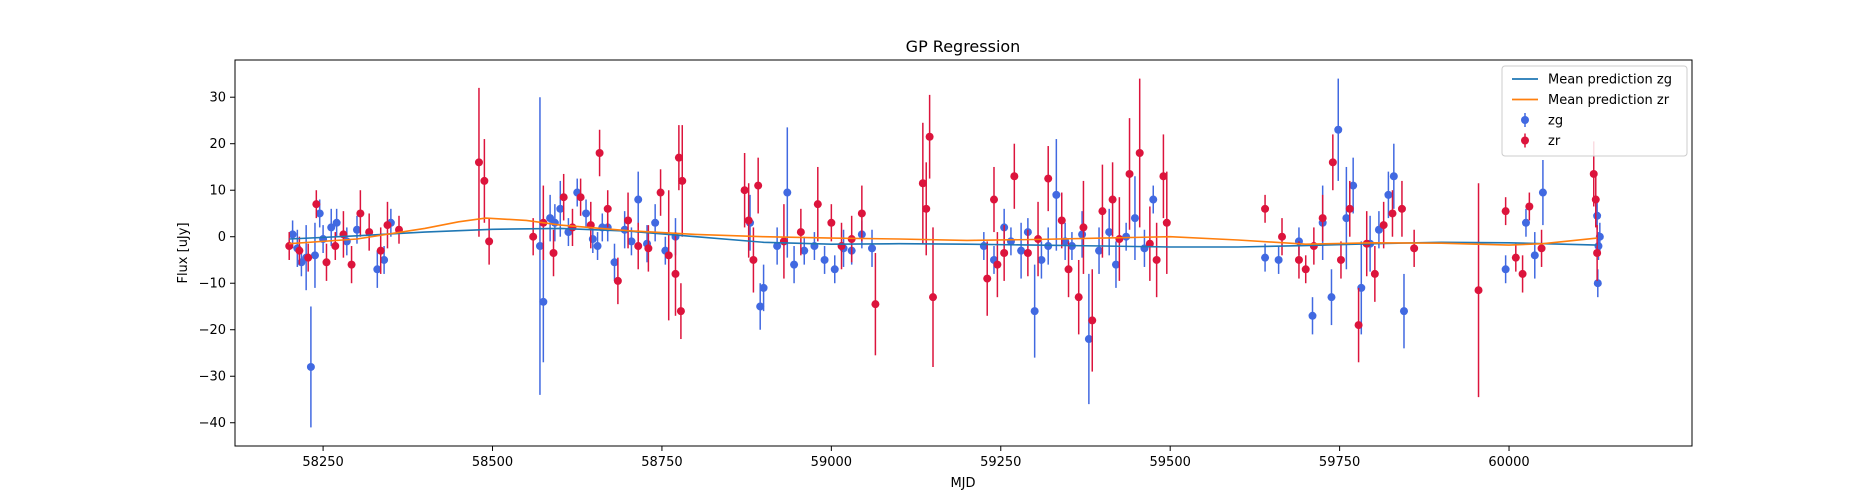  What do you see at coordinates (943, 237) in the screenshot?
I see `series-line-mean-prediction-zg` at bounding box center [943, 237].